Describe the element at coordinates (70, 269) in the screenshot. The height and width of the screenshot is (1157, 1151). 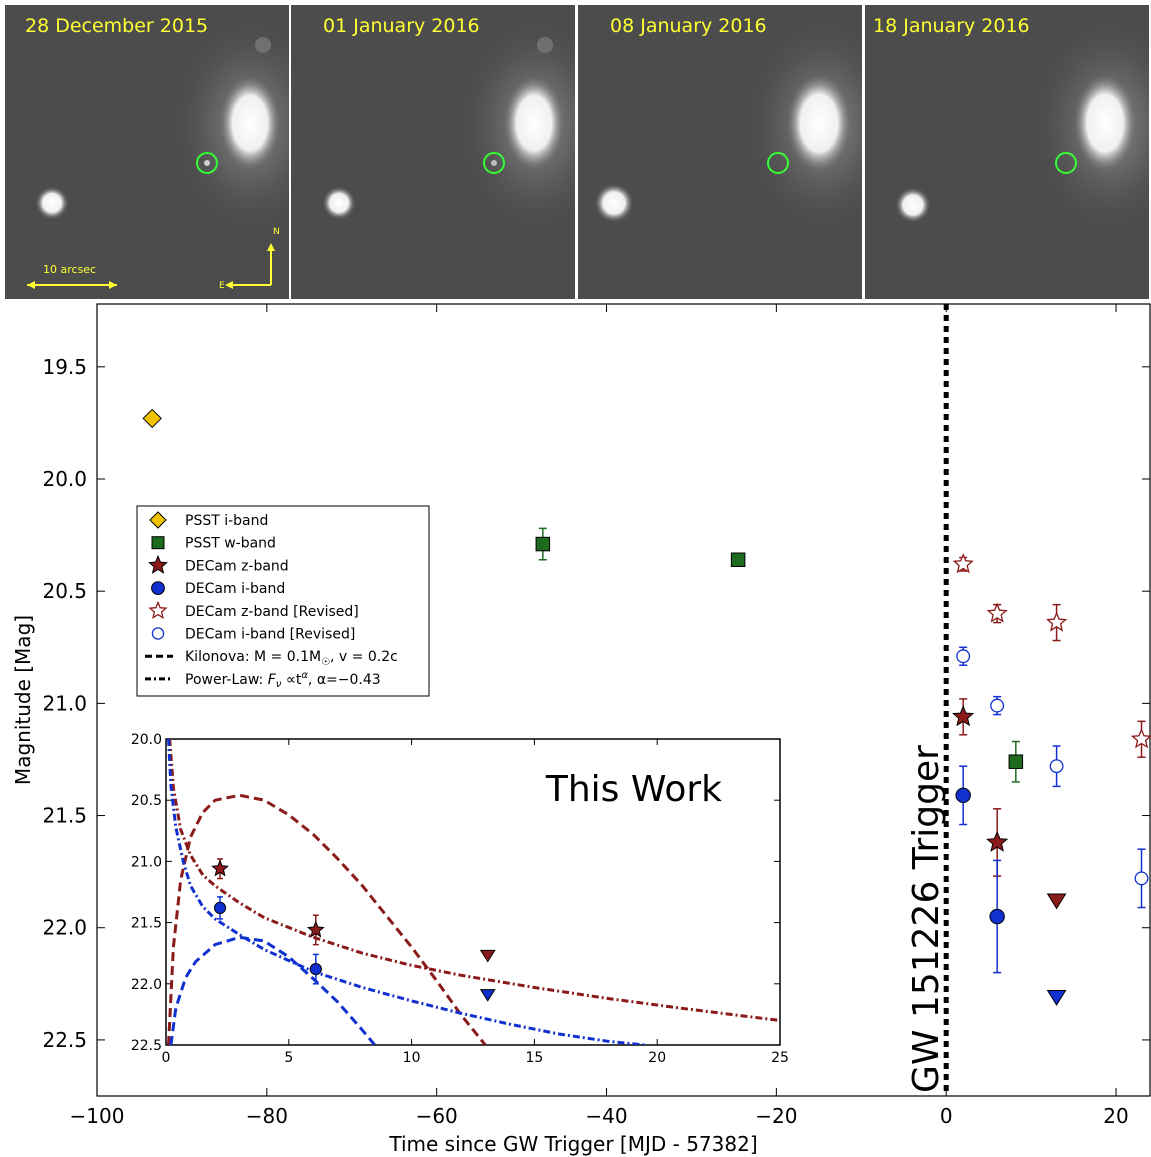
I see `scale-bar-label: 10 arcsec` at that location.